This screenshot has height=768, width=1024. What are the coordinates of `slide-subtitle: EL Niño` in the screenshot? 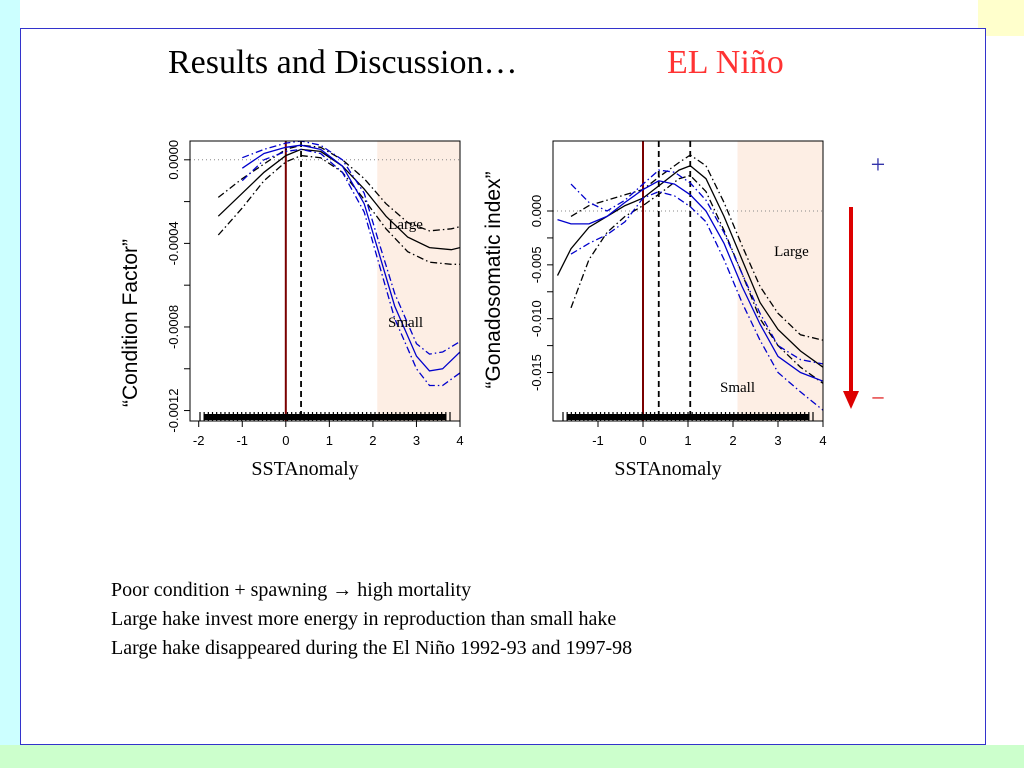 It's located at (725, 62).